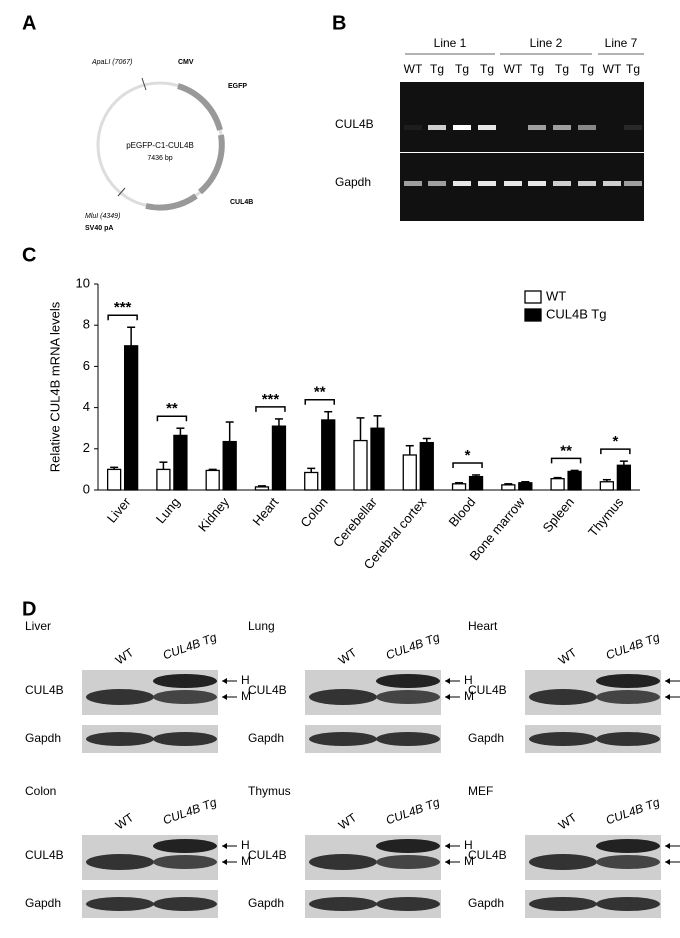 Image resolution: width=680 pixels, height=938 pixels. I want to click on gel-group-label: Line 7, so click(621, 43).